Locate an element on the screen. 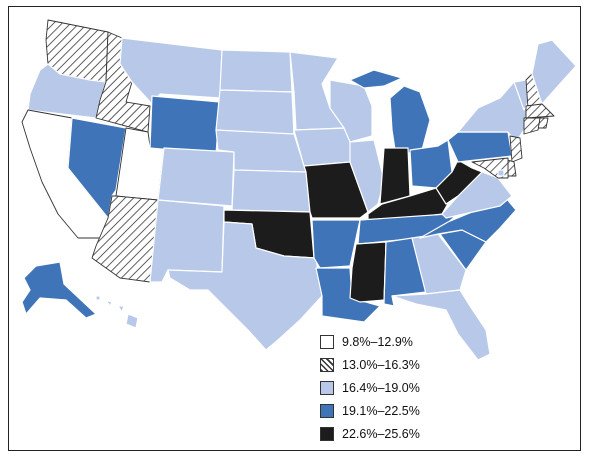 The image size is (591, 459). state-DC is located at coordinates (501, 173).